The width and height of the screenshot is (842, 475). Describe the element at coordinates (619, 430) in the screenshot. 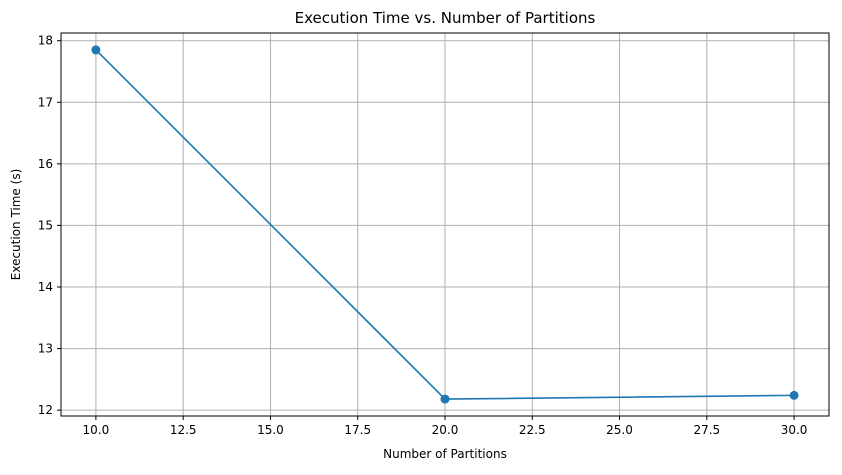

I see `x-tick-label: 25.0` at that location.